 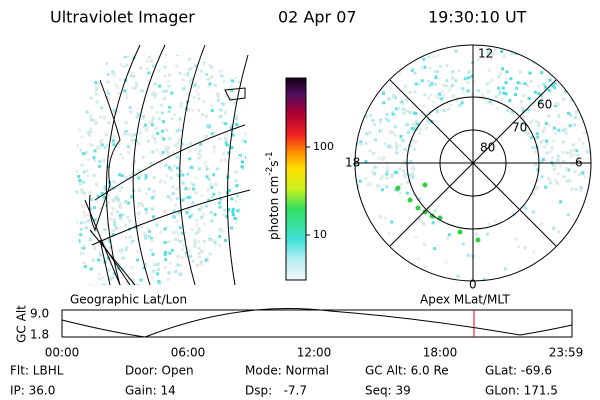 I want to click on timeline-xtick: 12:00, so click(x=314, y=353).